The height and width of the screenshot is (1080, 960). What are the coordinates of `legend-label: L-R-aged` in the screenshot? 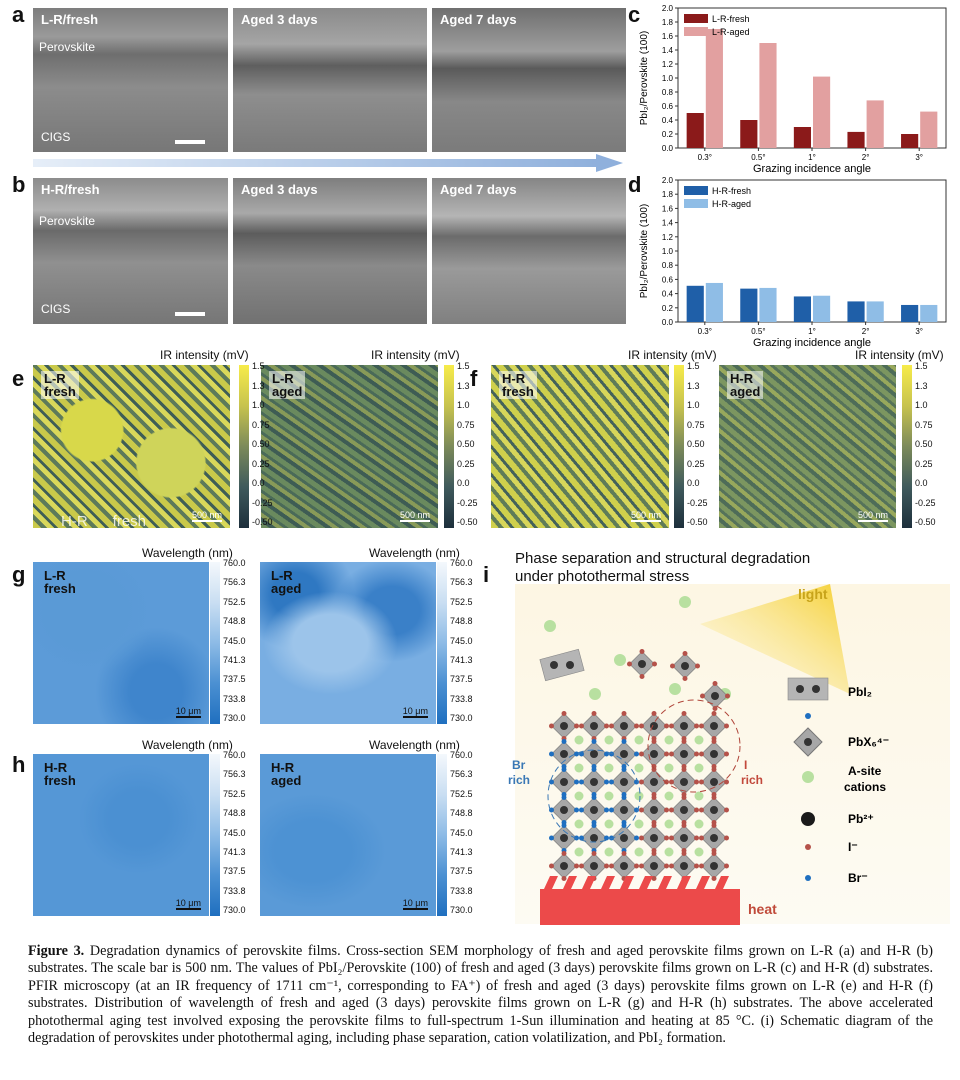 It's located at (731, 32).